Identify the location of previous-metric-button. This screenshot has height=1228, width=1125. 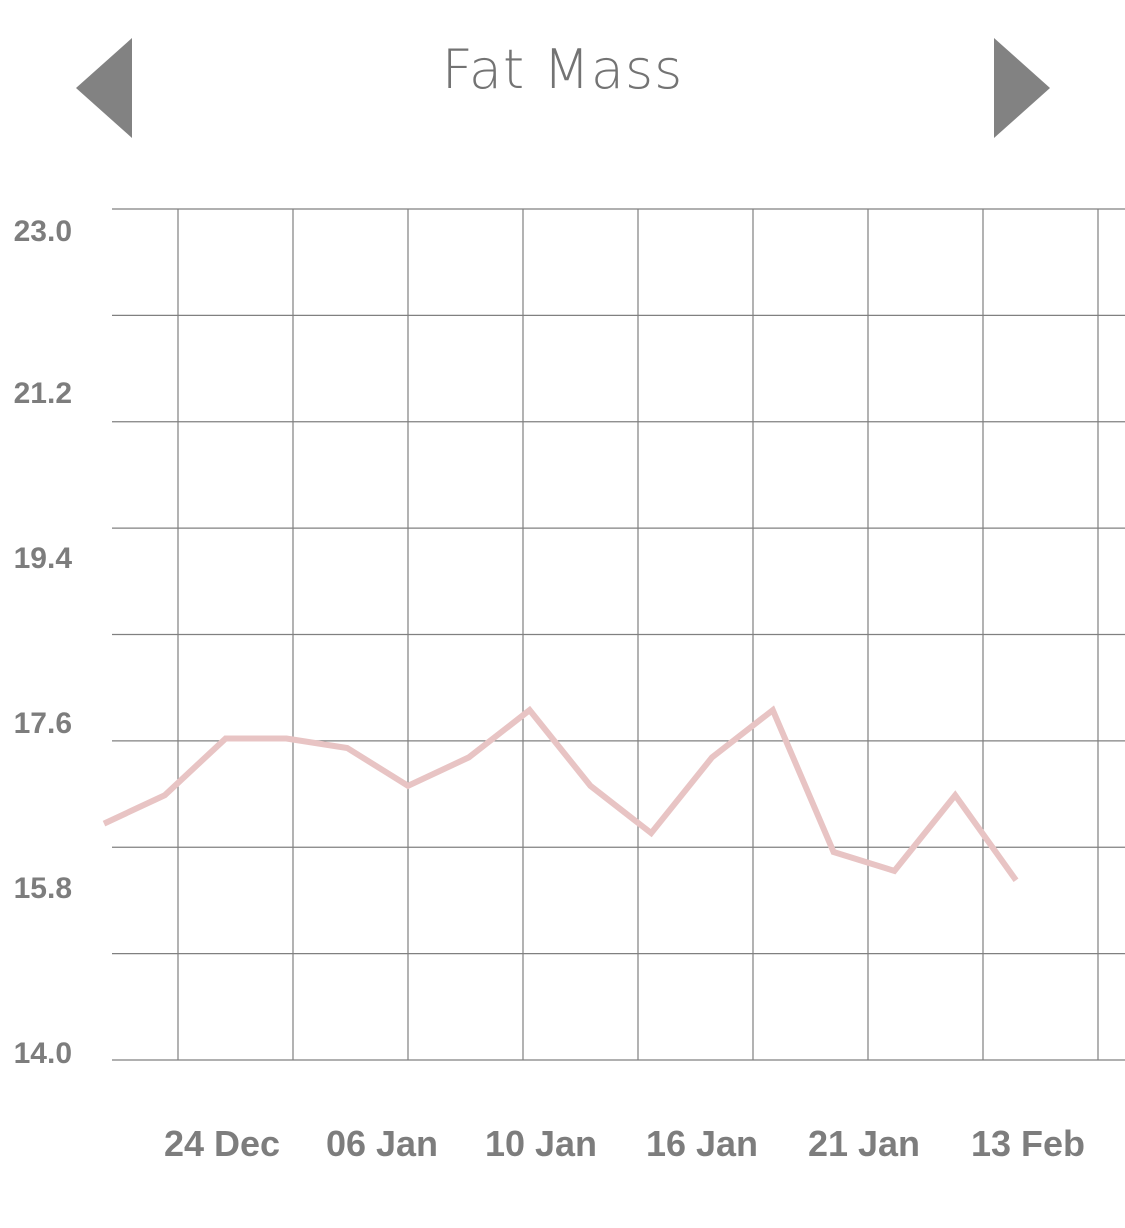
(104, 88).